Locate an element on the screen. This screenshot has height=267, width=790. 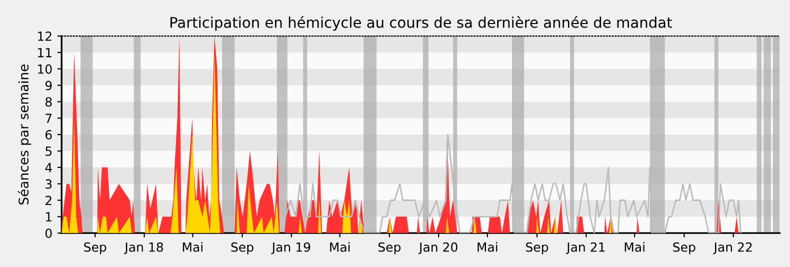
x-tick-label: Jan 21 is located at coordinates (585, 248).